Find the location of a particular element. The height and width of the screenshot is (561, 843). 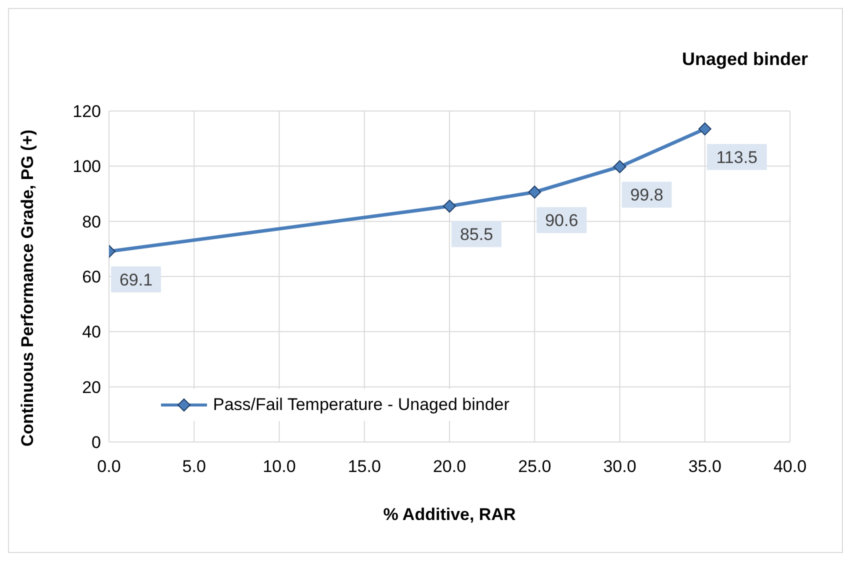

data-label: 85.5 is located at coordinates (477, 234).